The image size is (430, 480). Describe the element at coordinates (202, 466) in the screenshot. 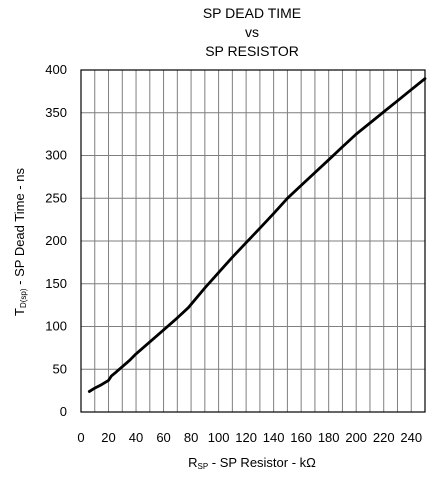

I see `x-axis-label-sub: SP` at that location.